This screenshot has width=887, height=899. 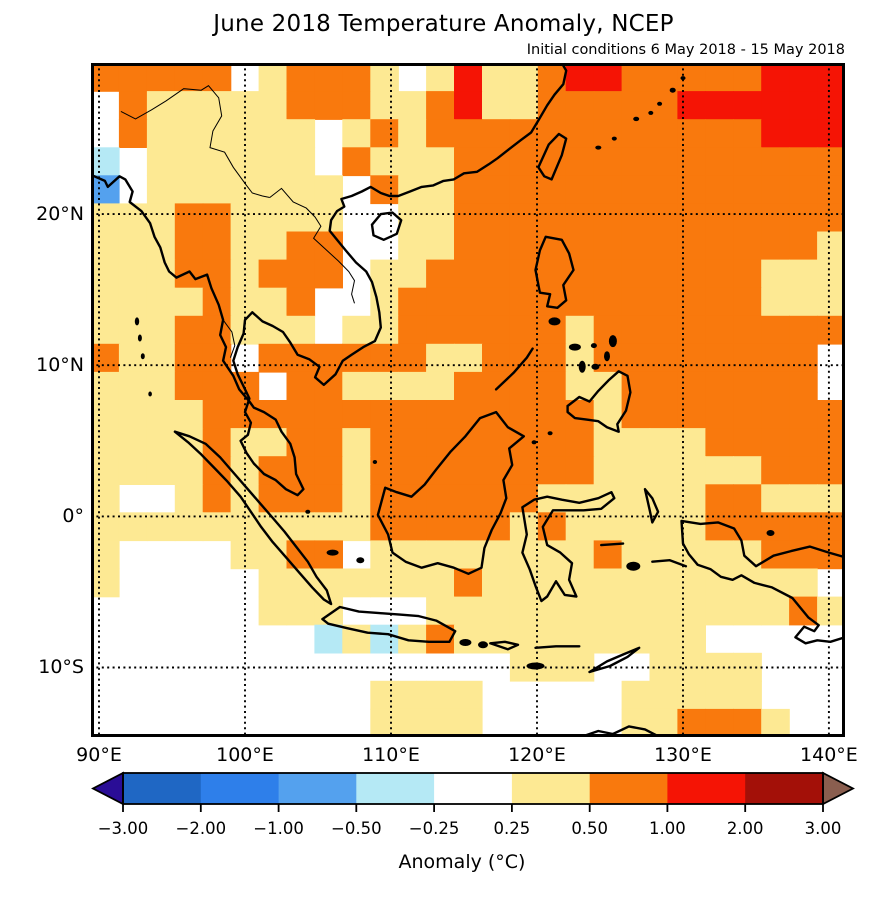 What do you see at coordinates (245, 755) in the screenshot?
I see `x-tick-label: 100°E` at bounding box center [245, 755].